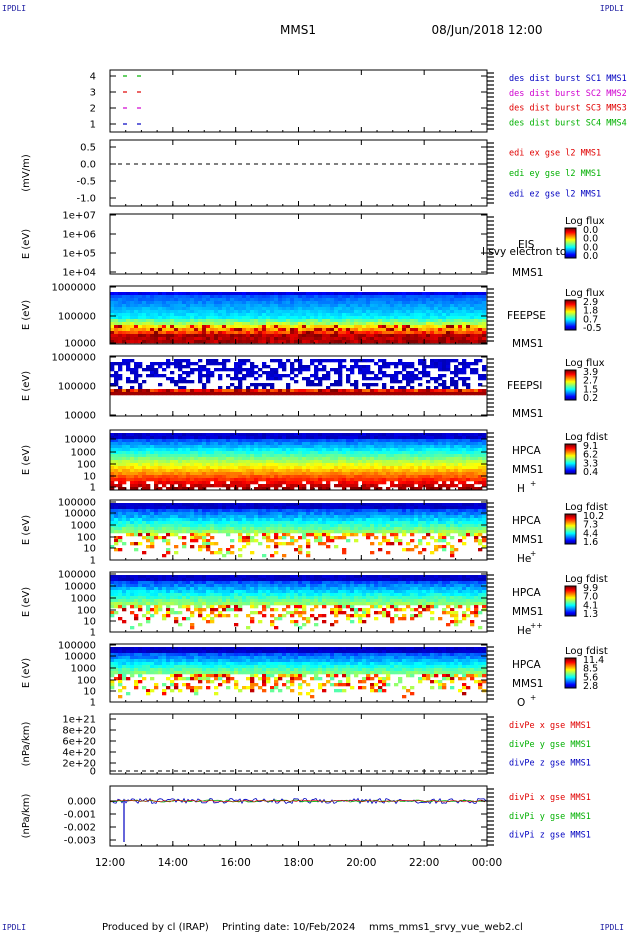  I want to click on colorbar-tick-label: 3.9, so click(590, 372).